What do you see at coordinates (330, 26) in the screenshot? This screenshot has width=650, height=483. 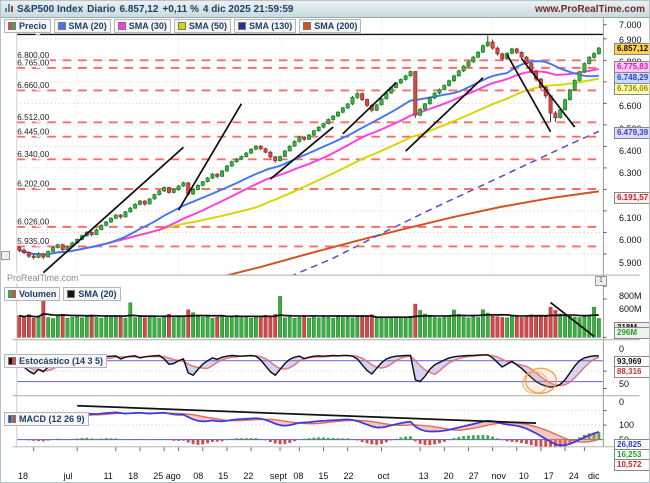 I see `legend-item: SMA (200)` at bounding box center [330, 26].